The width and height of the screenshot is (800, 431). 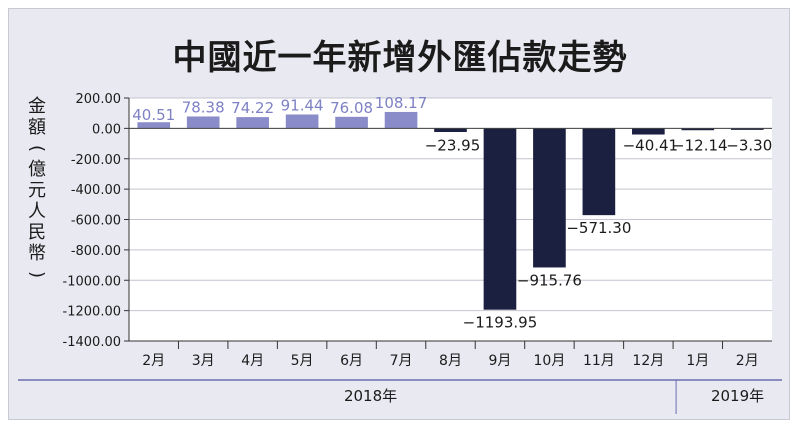 I want to click on data-label: −915.76, so click(x=549, y=280).